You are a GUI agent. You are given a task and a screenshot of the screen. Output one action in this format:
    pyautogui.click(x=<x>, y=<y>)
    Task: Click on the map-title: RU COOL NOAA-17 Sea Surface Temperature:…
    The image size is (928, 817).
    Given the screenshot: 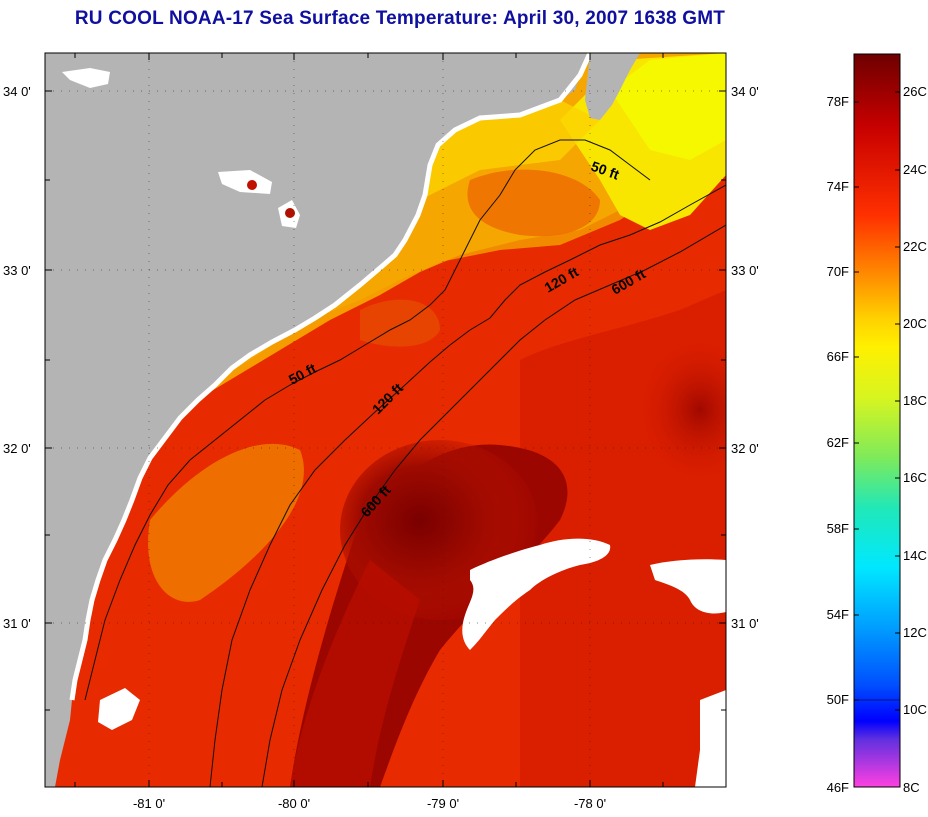 What is the action you would take?
    pyautogui.click(x=400, y=18)
    